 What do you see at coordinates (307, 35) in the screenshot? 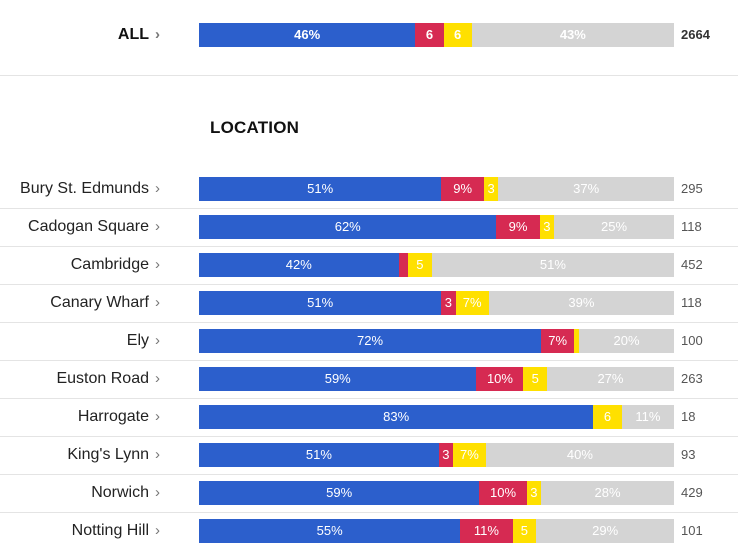
I see `bar-segment-blue: 46%` at bounding box center [307, 35].